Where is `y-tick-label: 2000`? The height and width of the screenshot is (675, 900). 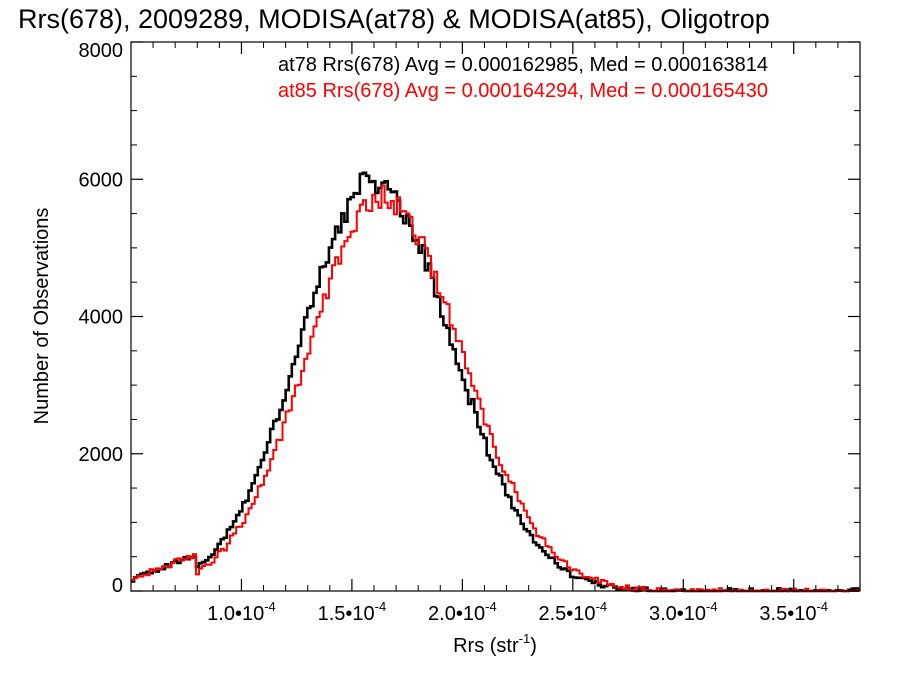
y-tick-label: 2000 is located at coordinates (101, 455).